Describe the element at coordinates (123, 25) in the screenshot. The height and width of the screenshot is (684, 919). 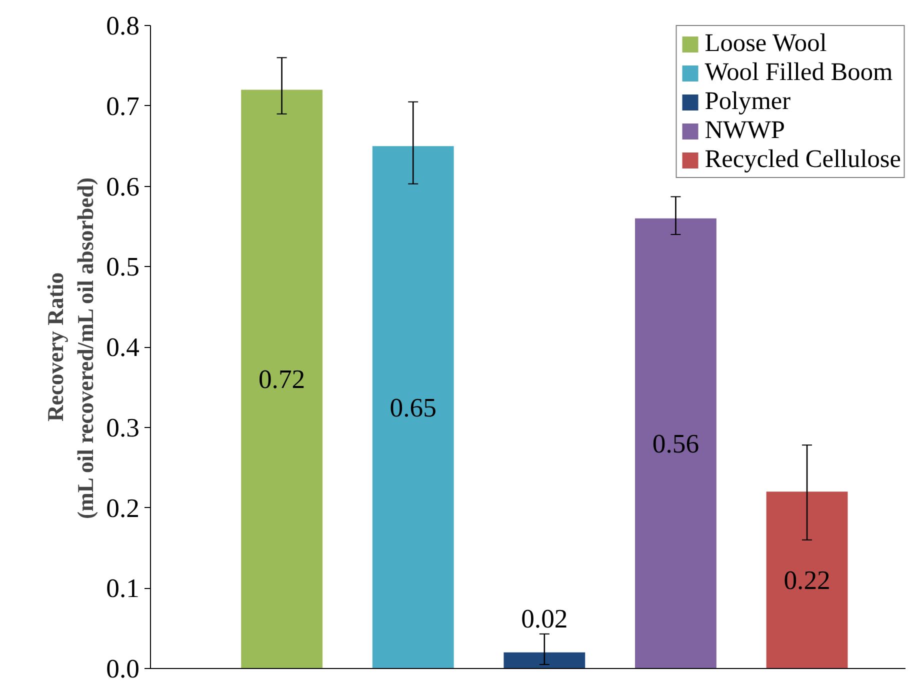
I see `y-tick-label: 0.8` at that location.